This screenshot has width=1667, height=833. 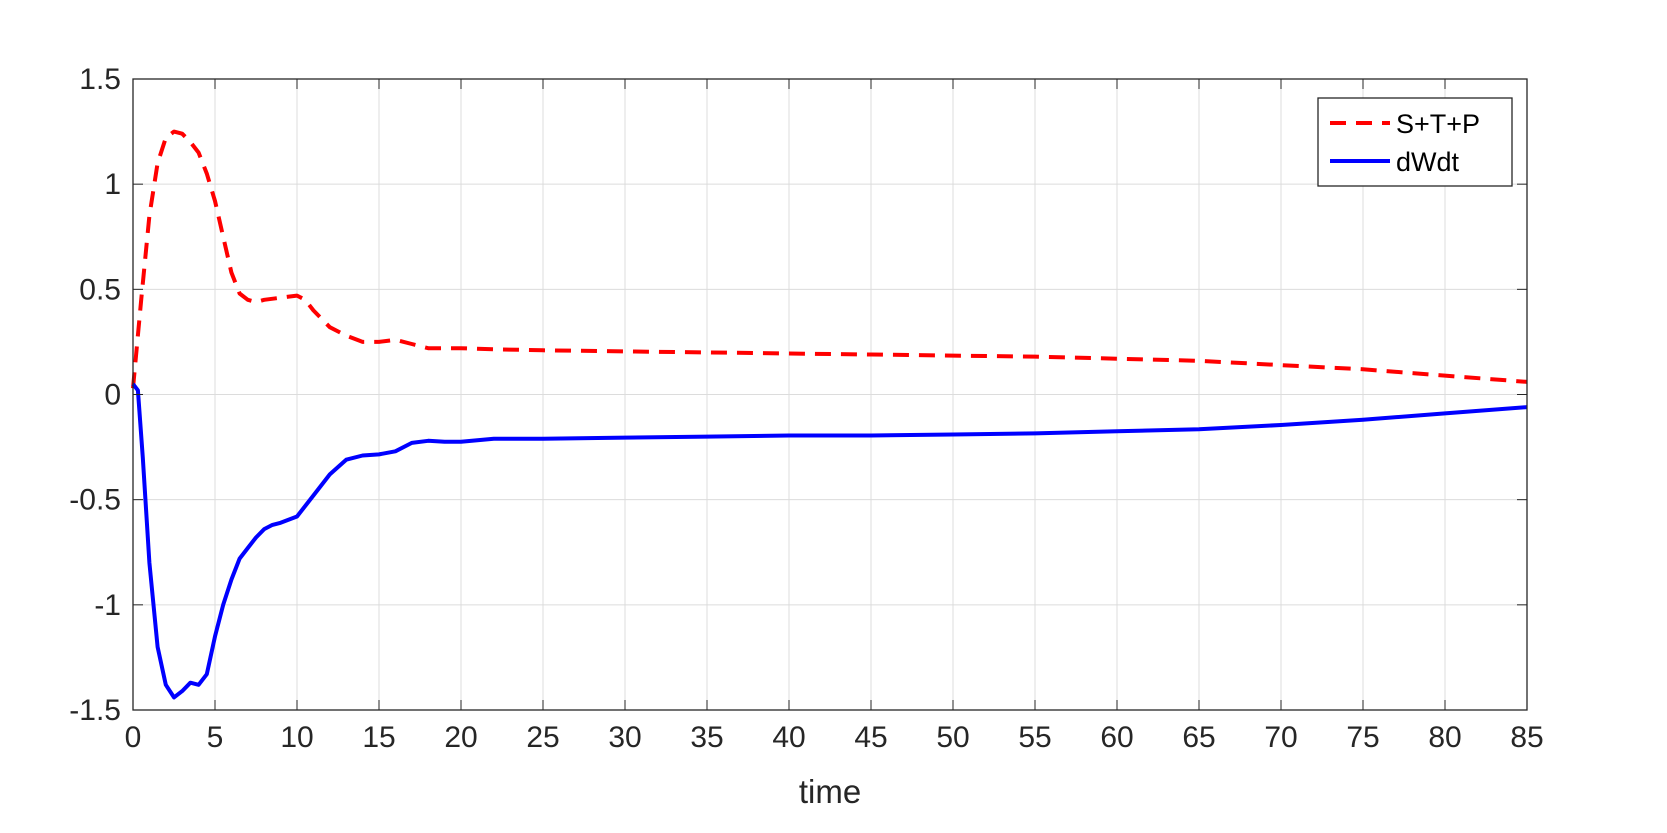 What do you see at coordinates (296, 737) in the screenshot?
I see `x-tick-label: 10` at bounding box center [296, 737].